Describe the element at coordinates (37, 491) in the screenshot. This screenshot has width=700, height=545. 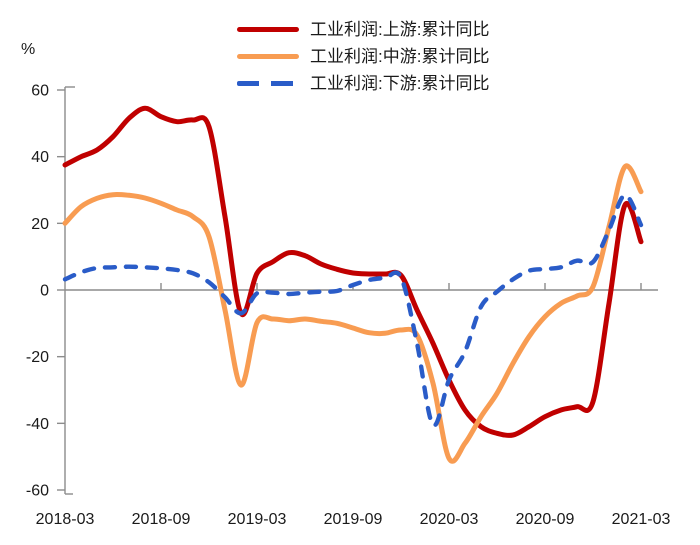
I see `y-tick-label: -60` at that location.